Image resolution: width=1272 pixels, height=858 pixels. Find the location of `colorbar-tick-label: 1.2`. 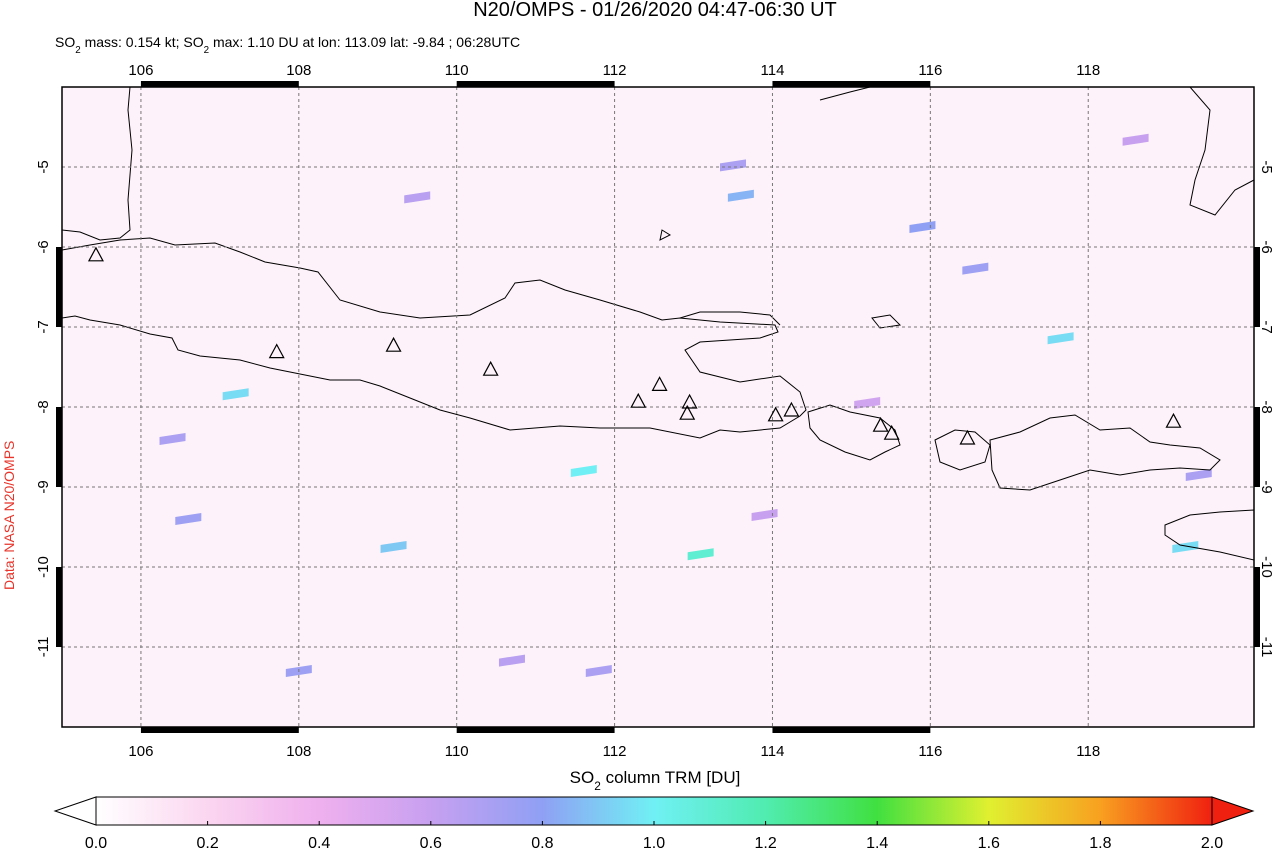

colorbar-tick-label: 1.2 is located at coordinates (765, 843).